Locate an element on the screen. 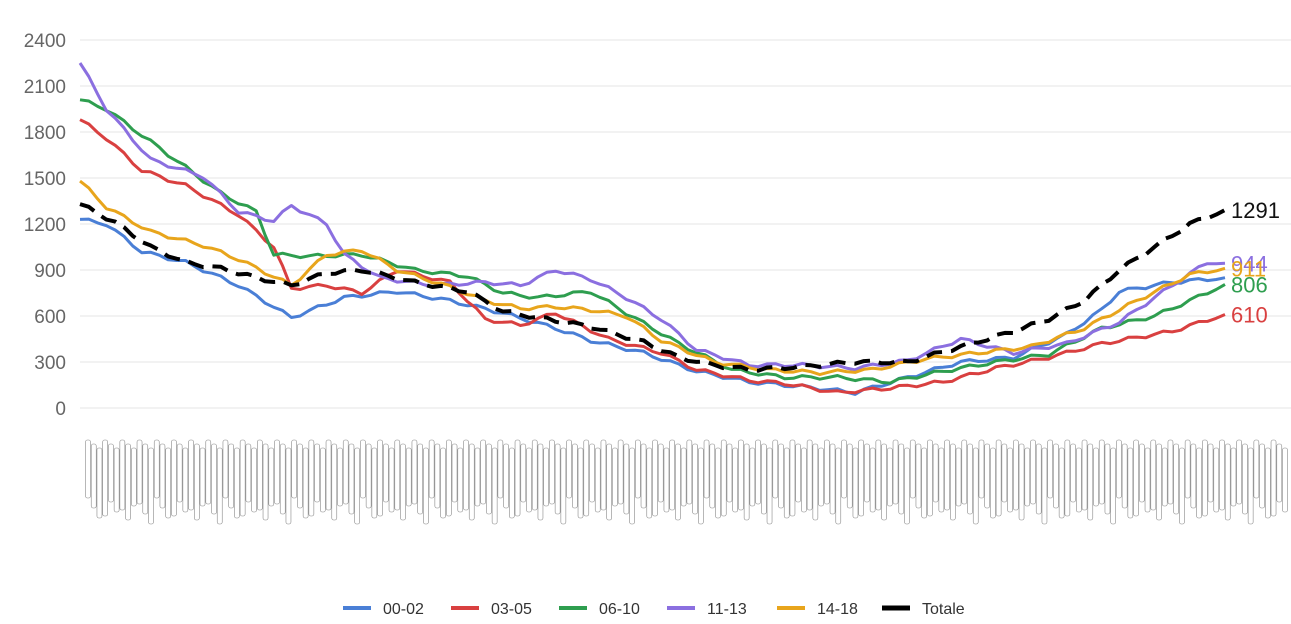  y-tick-label: 1200 is located at coordinates (45, 225).